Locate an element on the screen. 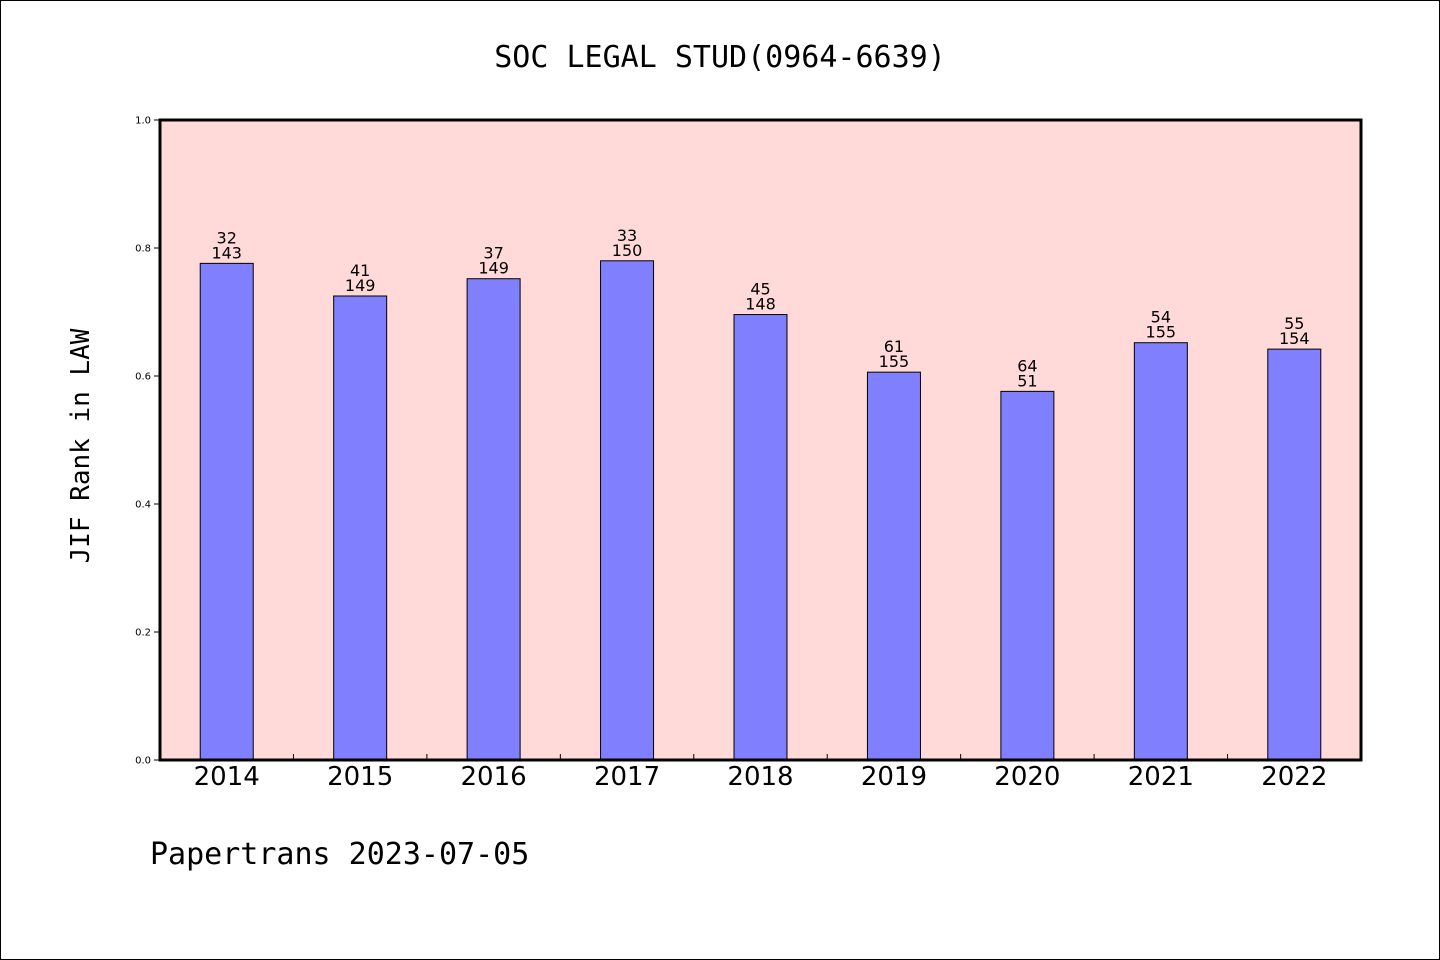 The width and height of the screenshot is (1440, 960). bar-total-label: 143 is located at coordinates (226, 252).